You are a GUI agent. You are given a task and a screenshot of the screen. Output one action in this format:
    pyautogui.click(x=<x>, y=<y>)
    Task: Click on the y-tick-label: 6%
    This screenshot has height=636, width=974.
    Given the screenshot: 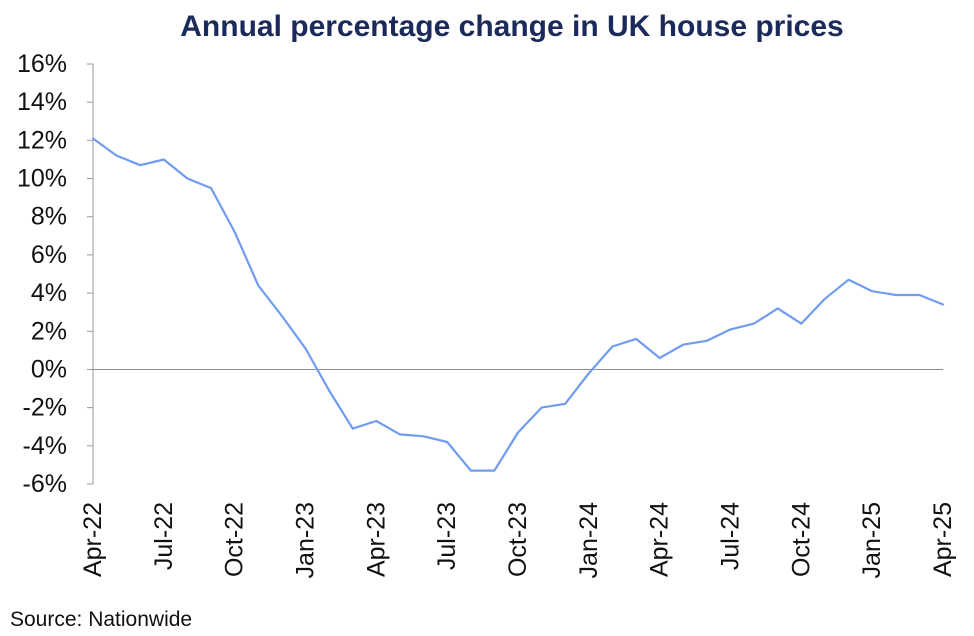 What is the action you would take?
    pyautogui.click(x=49, y=255)
    